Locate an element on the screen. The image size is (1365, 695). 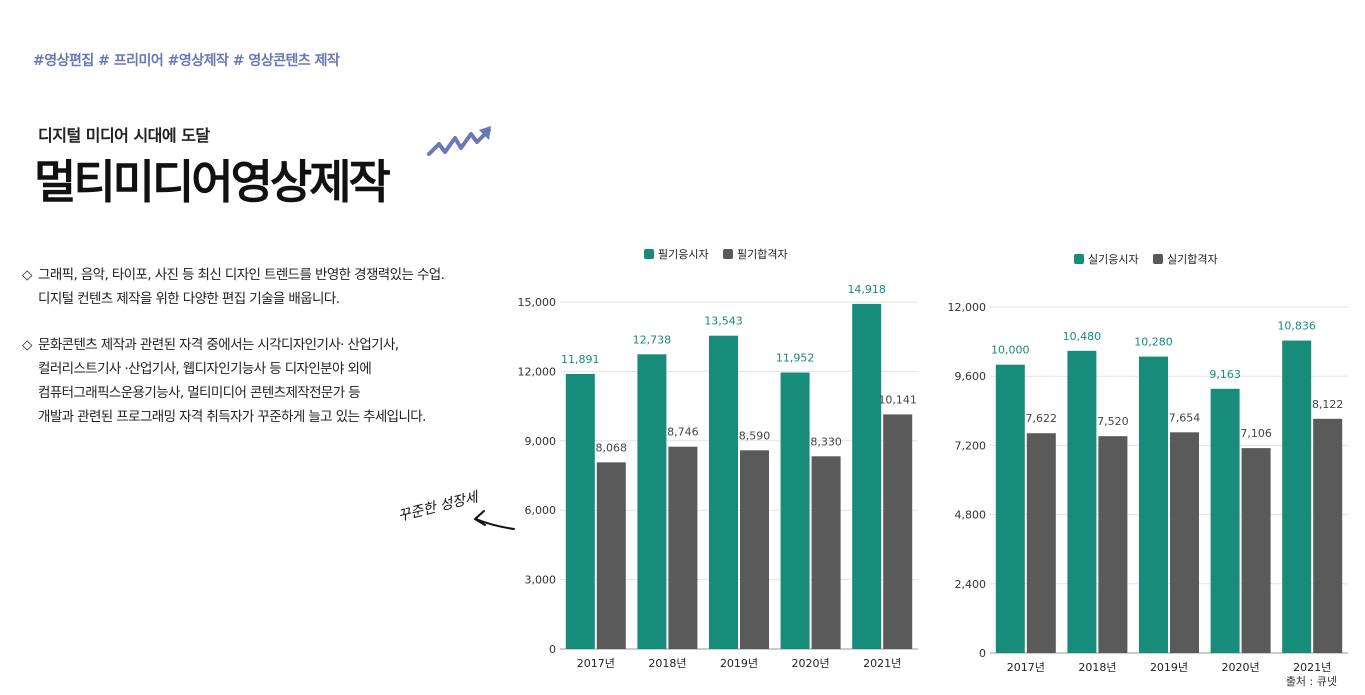
data-label: 7,622 is located at coordinates (1042, 418).